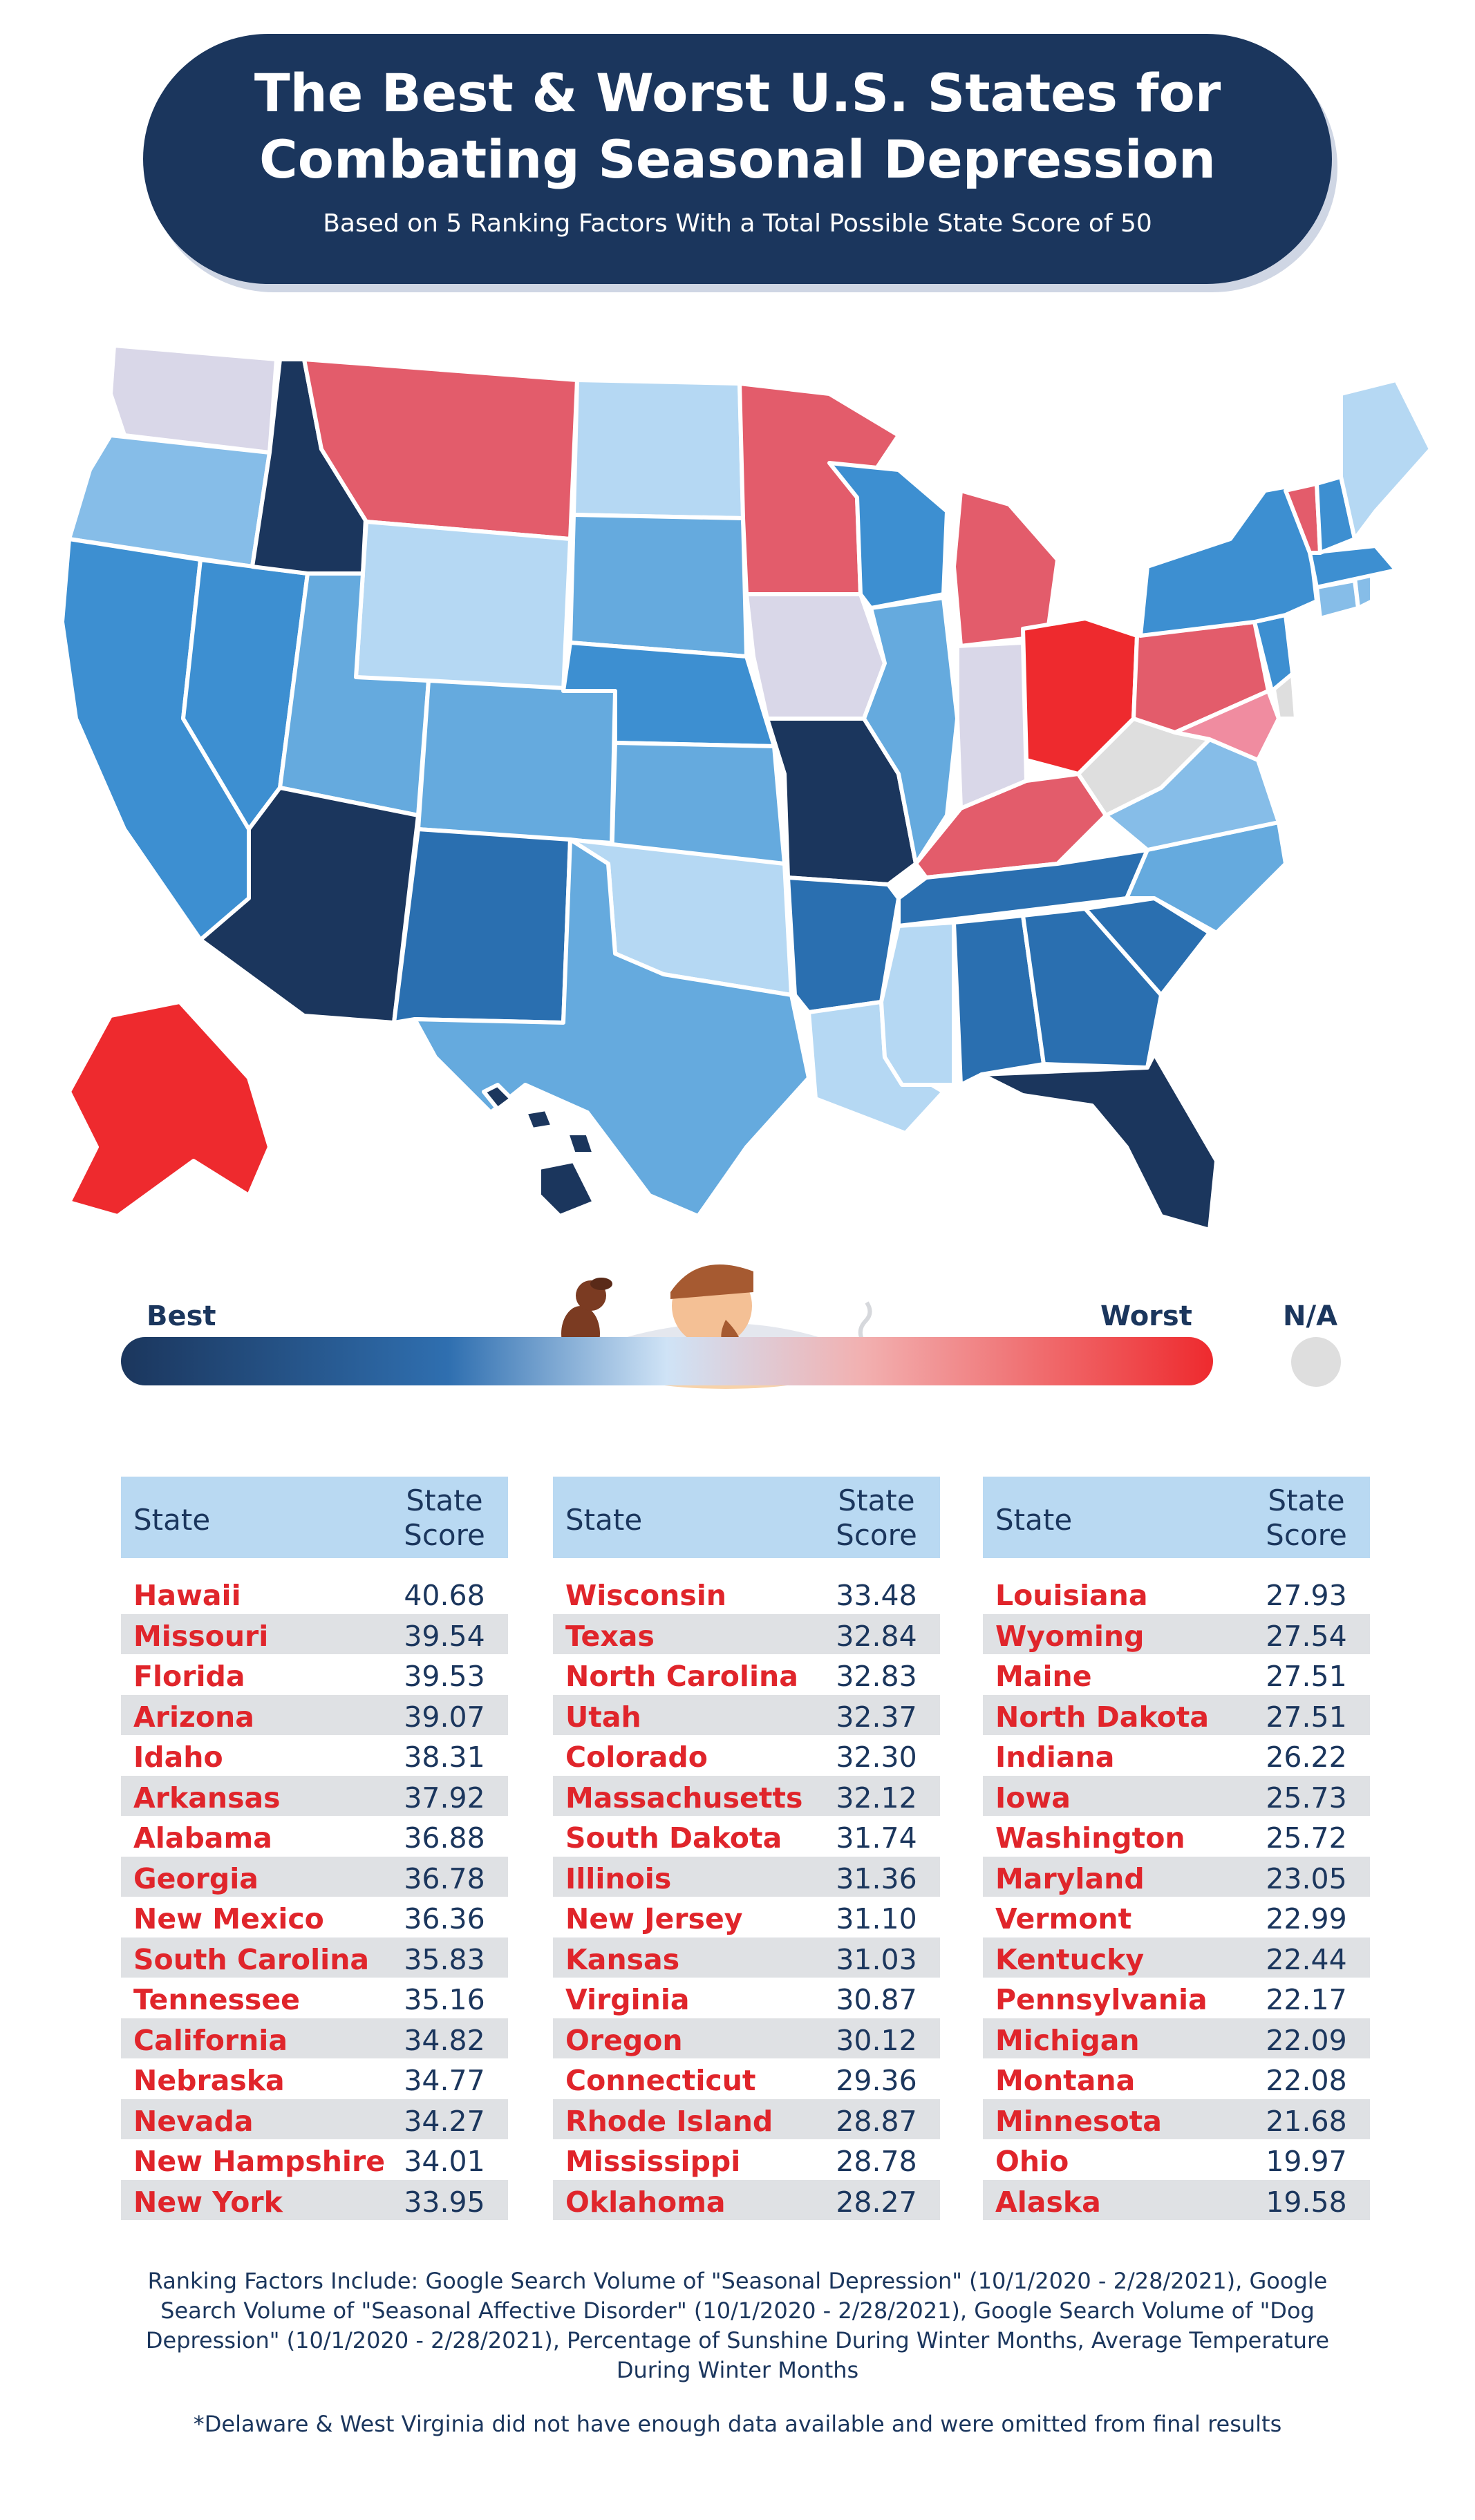  What do you see at coordinates (876, 1636) in the screenshot?
I see `state-score: 32.84` at bounding box center [876, 1636].